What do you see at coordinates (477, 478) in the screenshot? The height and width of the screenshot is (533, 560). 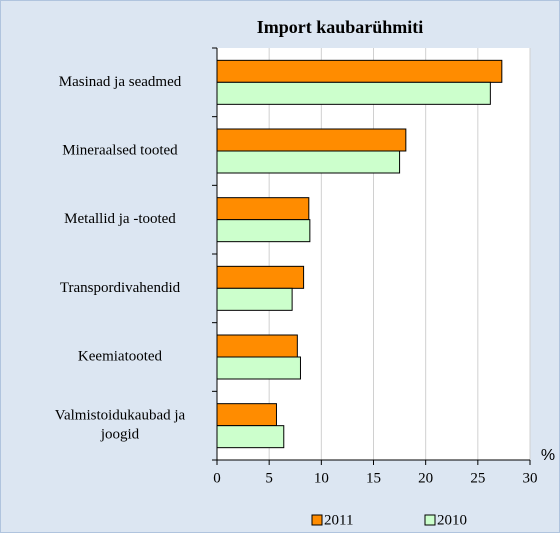 I see `x-tick-label: 25` at bounding box center [477, 478].